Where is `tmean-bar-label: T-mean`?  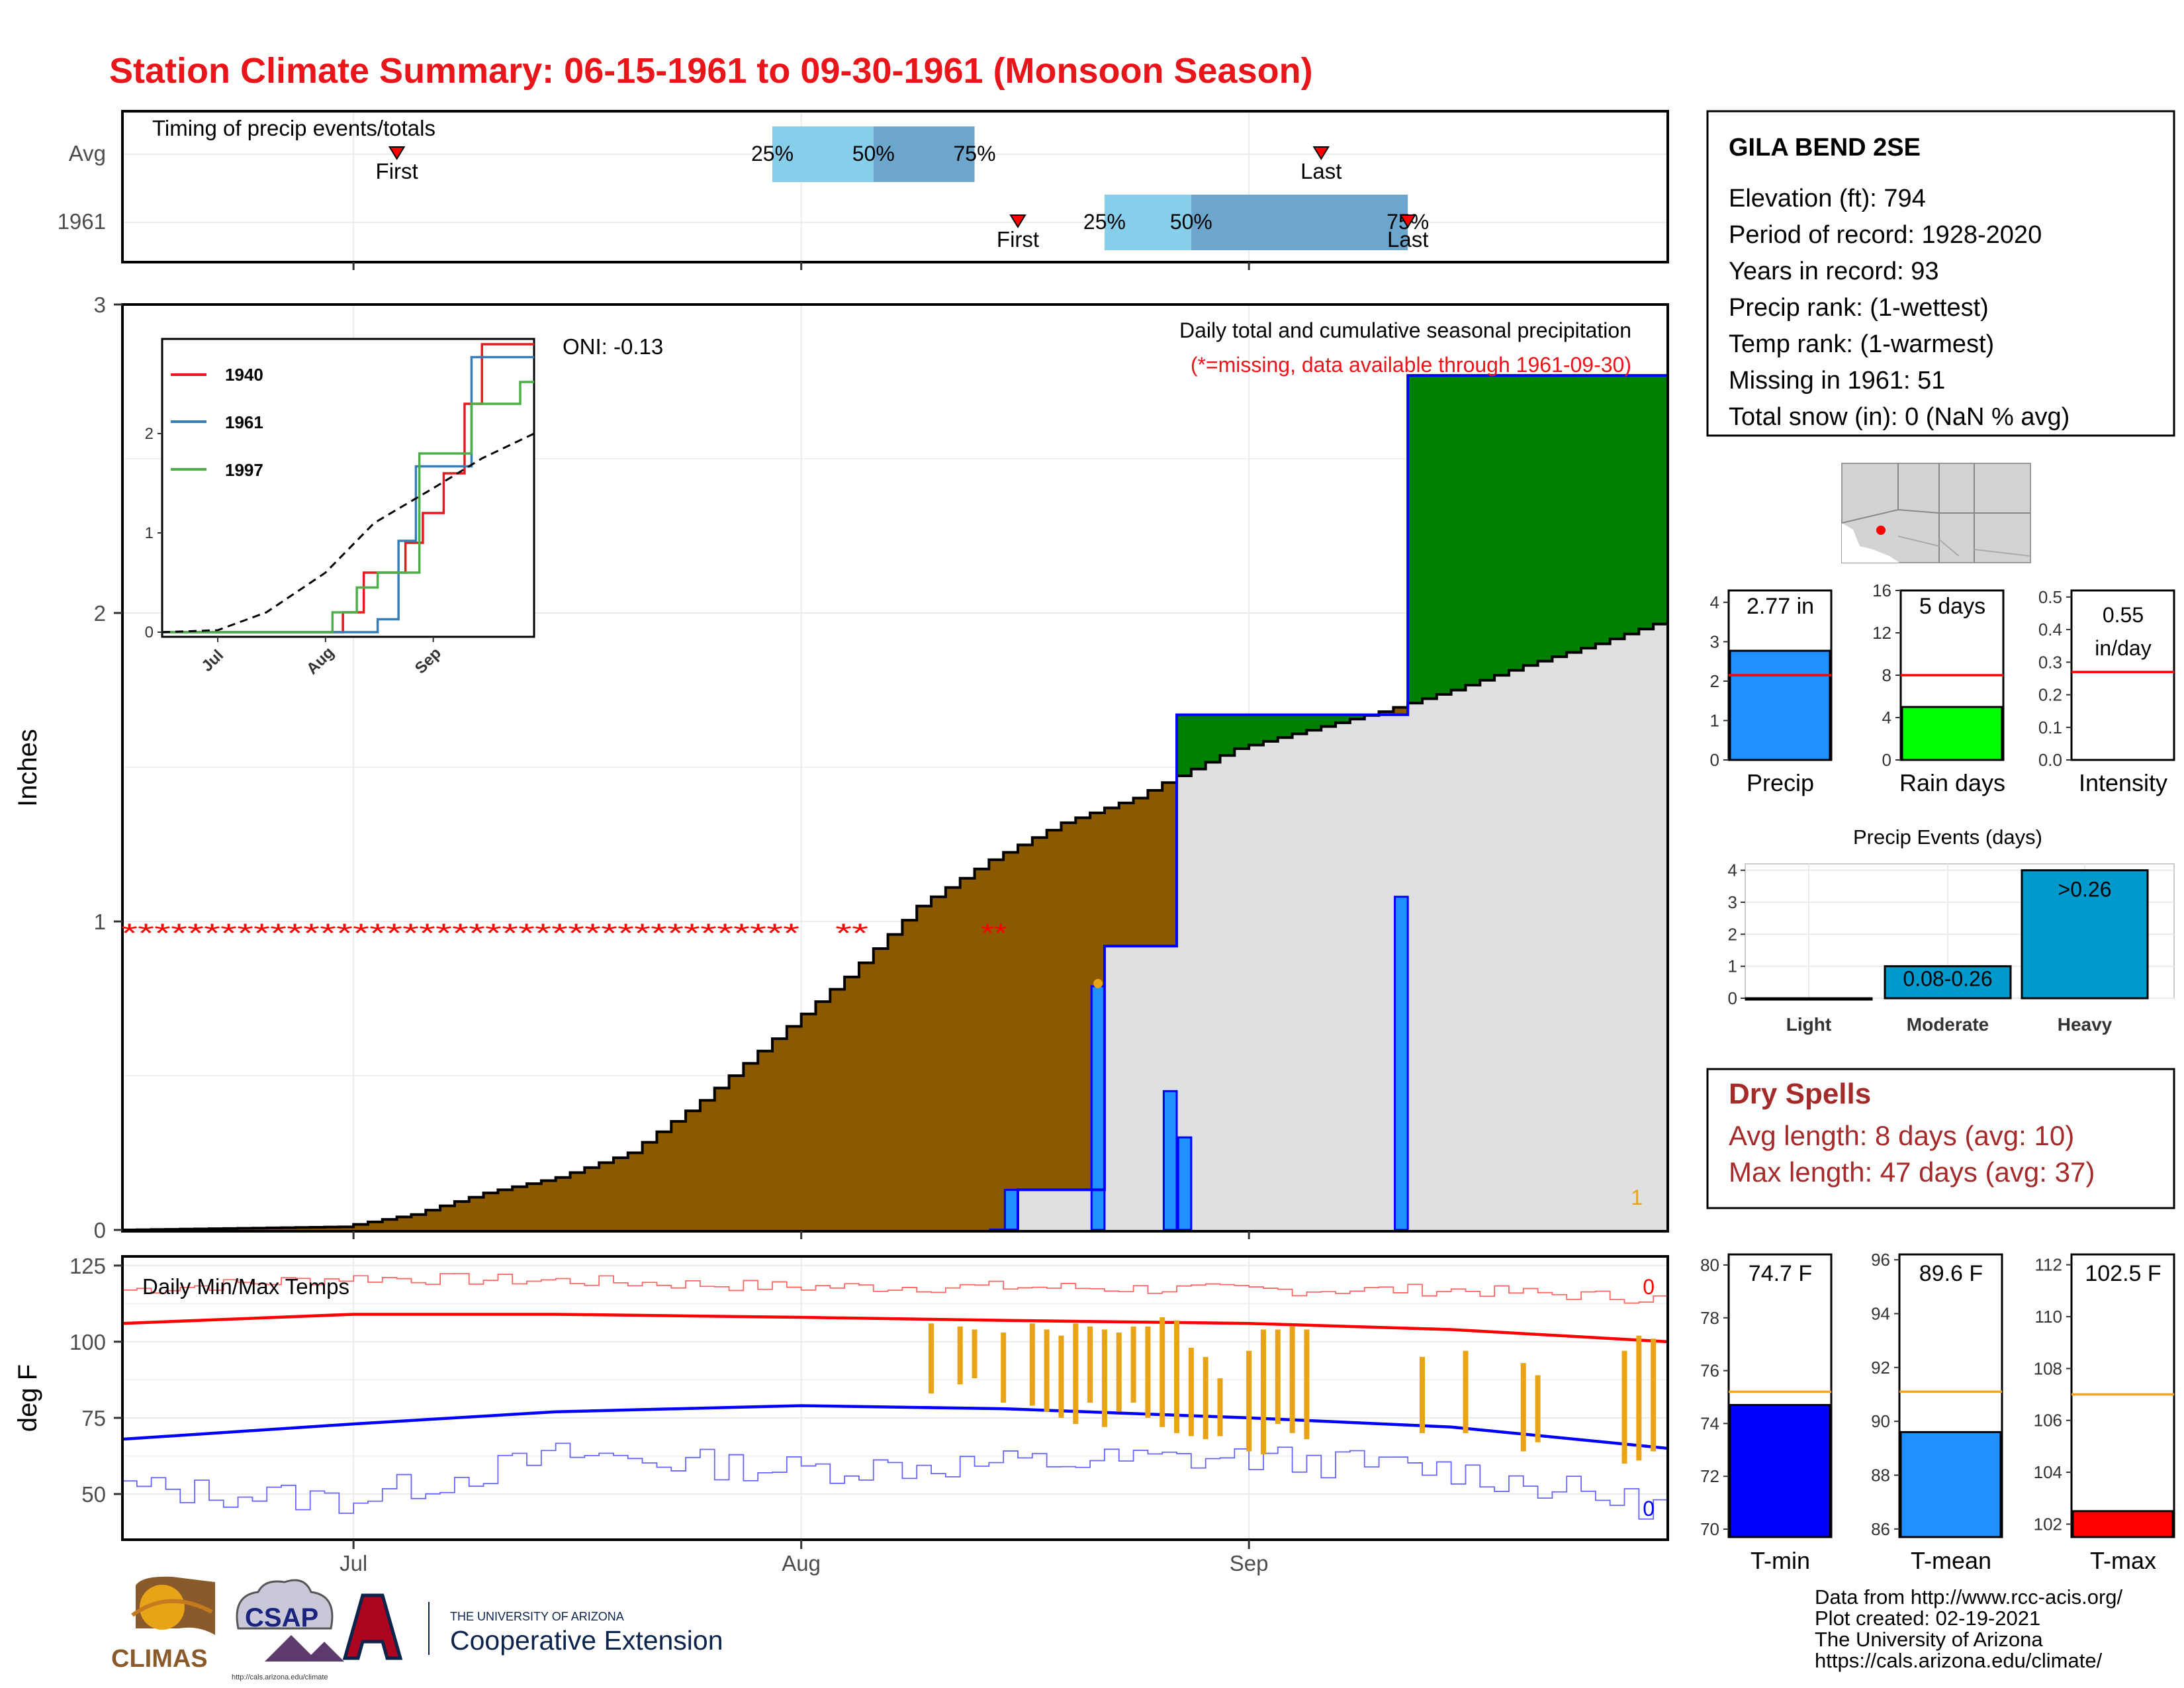
tmean-bar-label: T-mean is located at coordinates (1951, 1560).